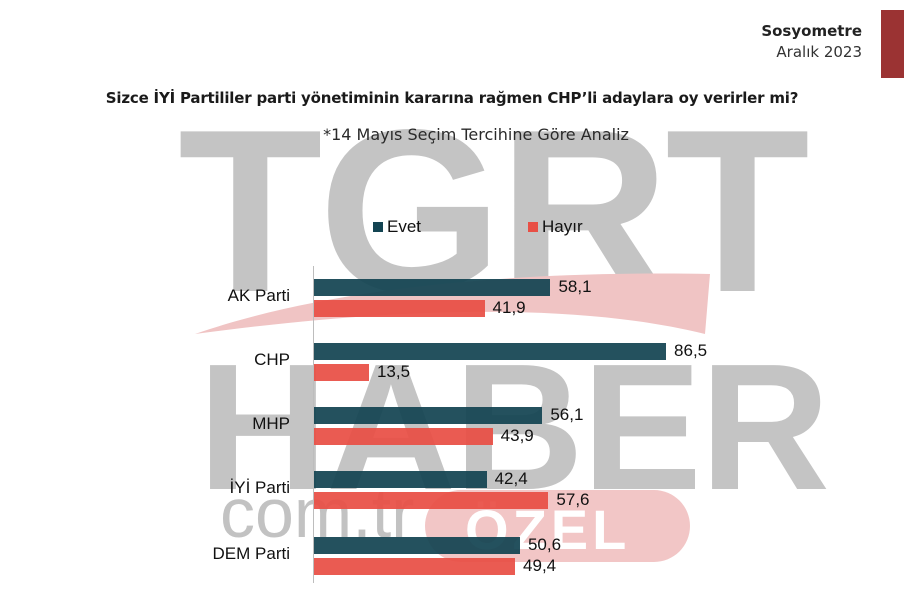 The height and width of the screenshot is (613, 904). What do you see at coordinates (378, 227) in the screenshot?
I see `legend-swatch-evet` at bounding box center [378, 227].